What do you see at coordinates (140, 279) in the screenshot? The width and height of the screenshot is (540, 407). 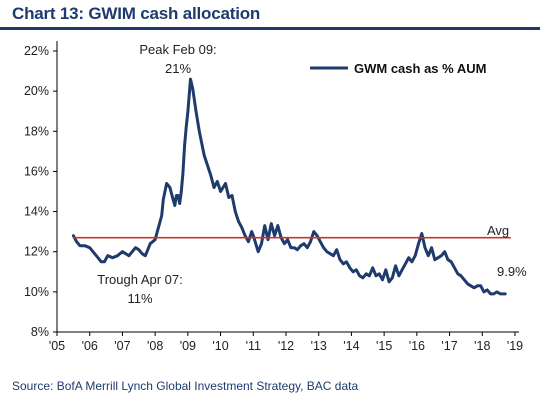 I see `annotation-trough-line1: Trough Apr 07:` at bounding box center [140, 279].